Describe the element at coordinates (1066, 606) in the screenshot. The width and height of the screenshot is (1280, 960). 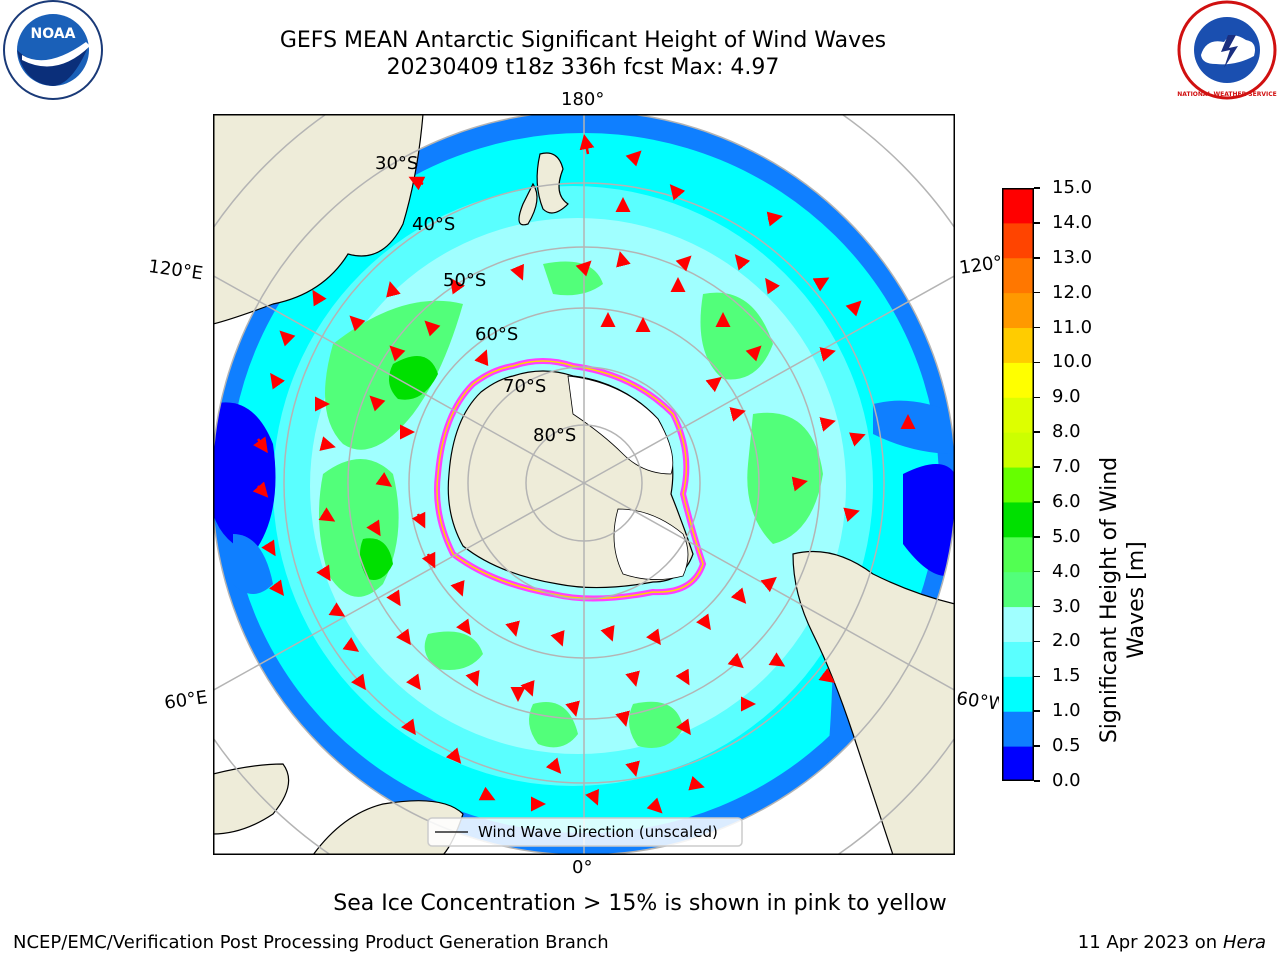
I see `colorbar-tick-label: 3.0` at that location.